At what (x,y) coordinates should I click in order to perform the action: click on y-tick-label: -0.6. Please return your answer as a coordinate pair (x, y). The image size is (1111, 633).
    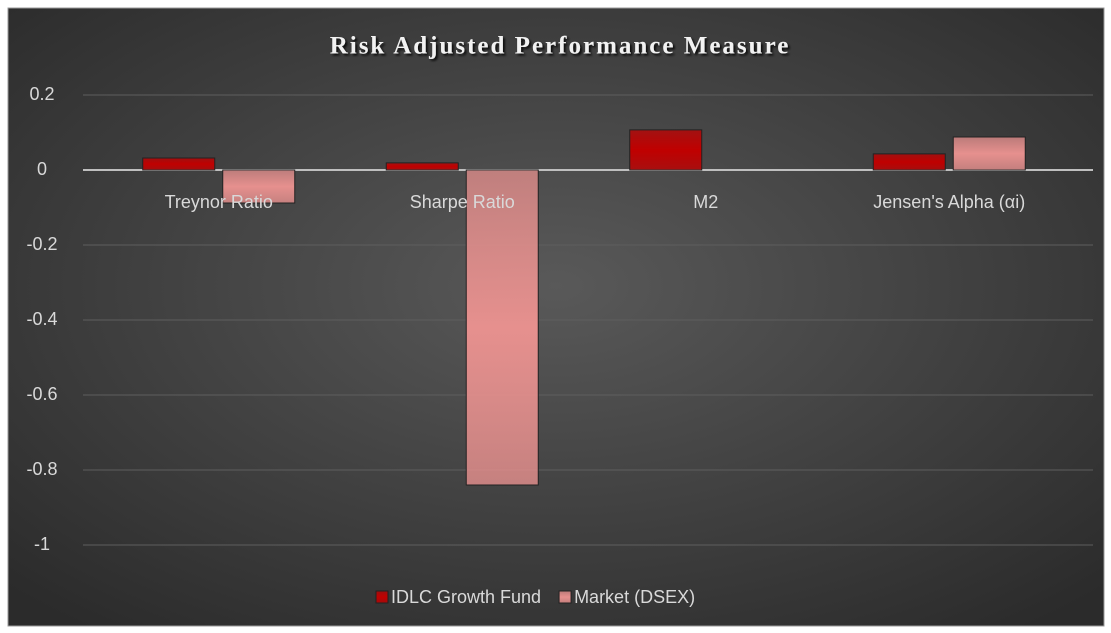
    Looking at the image, I should click on (41, 394).